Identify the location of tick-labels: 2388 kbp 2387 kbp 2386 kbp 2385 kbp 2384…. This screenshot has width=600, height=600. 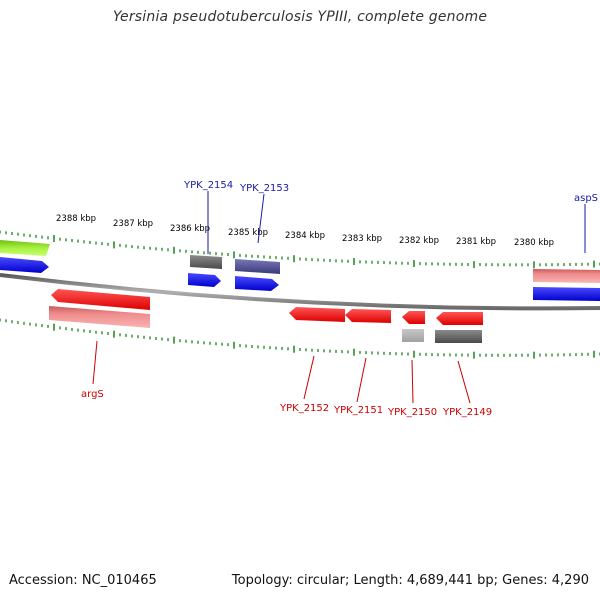
(305, 231).